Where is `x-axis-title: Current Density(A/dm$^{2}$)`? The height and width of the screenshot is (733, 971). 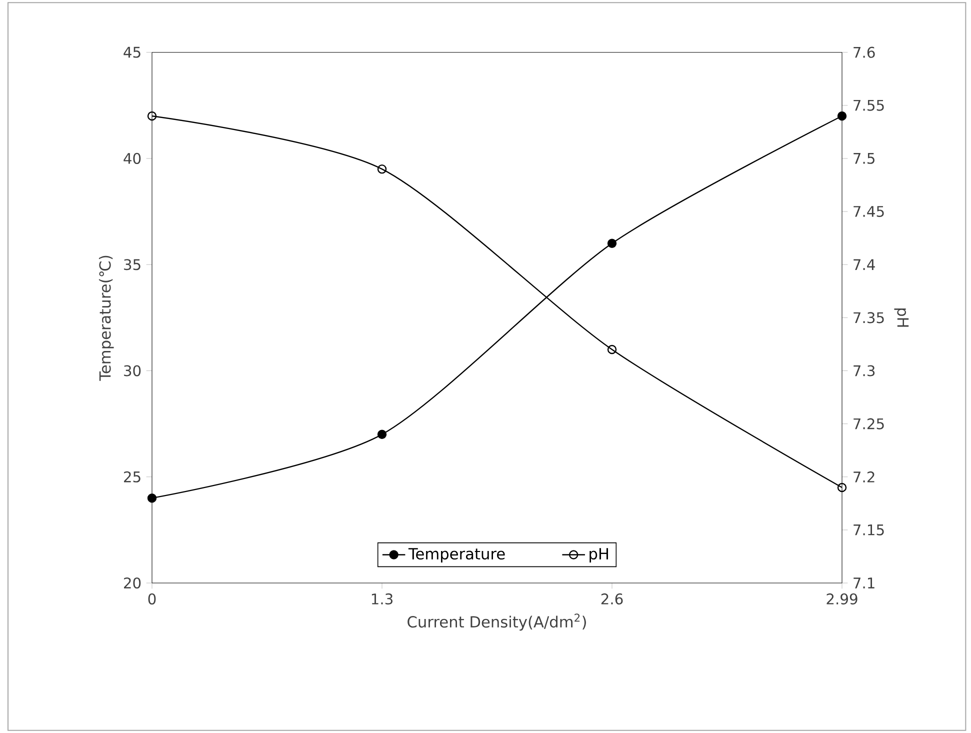 x-axis-title: Current Density(A/dm$^{2}$) is located at coordinates (497, 622).